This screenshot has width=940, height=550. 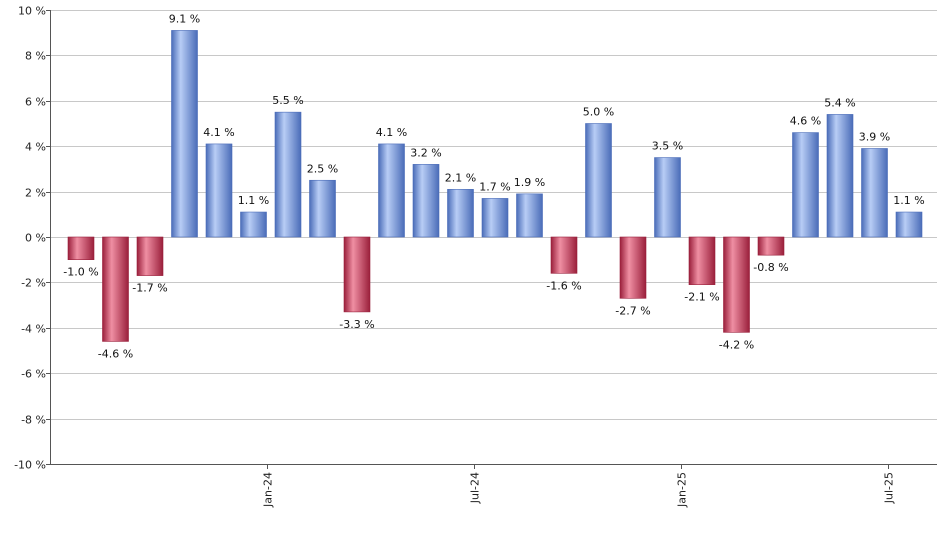 I want to click on data-label: -1.0 %, so click(x=80, y=272).